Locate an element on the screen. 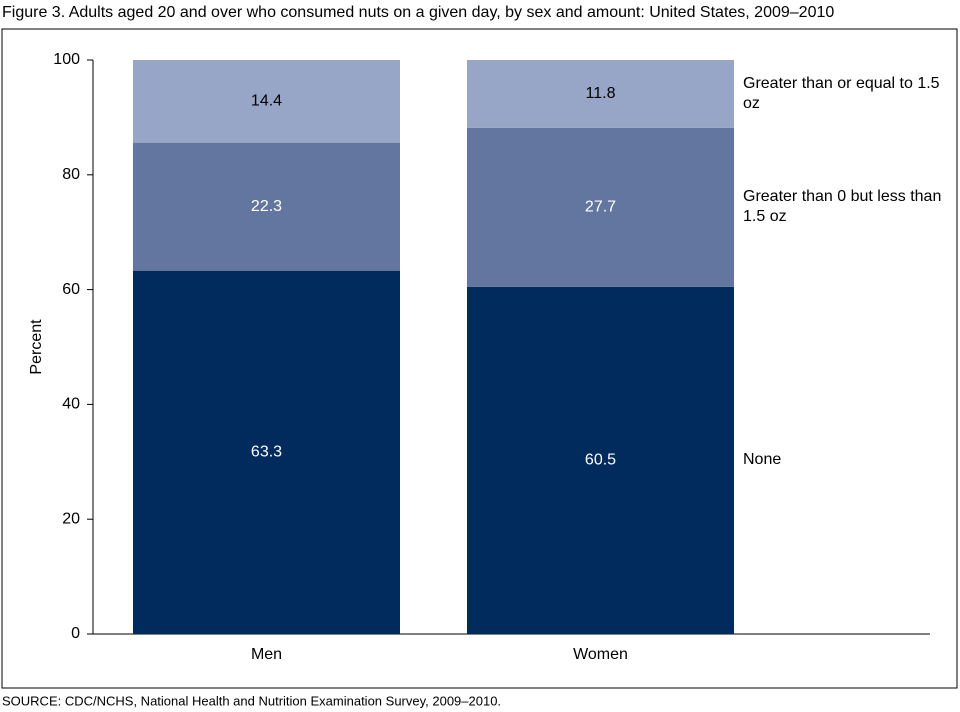  y-tick-label: 20 is located at coordinates (71, 518).